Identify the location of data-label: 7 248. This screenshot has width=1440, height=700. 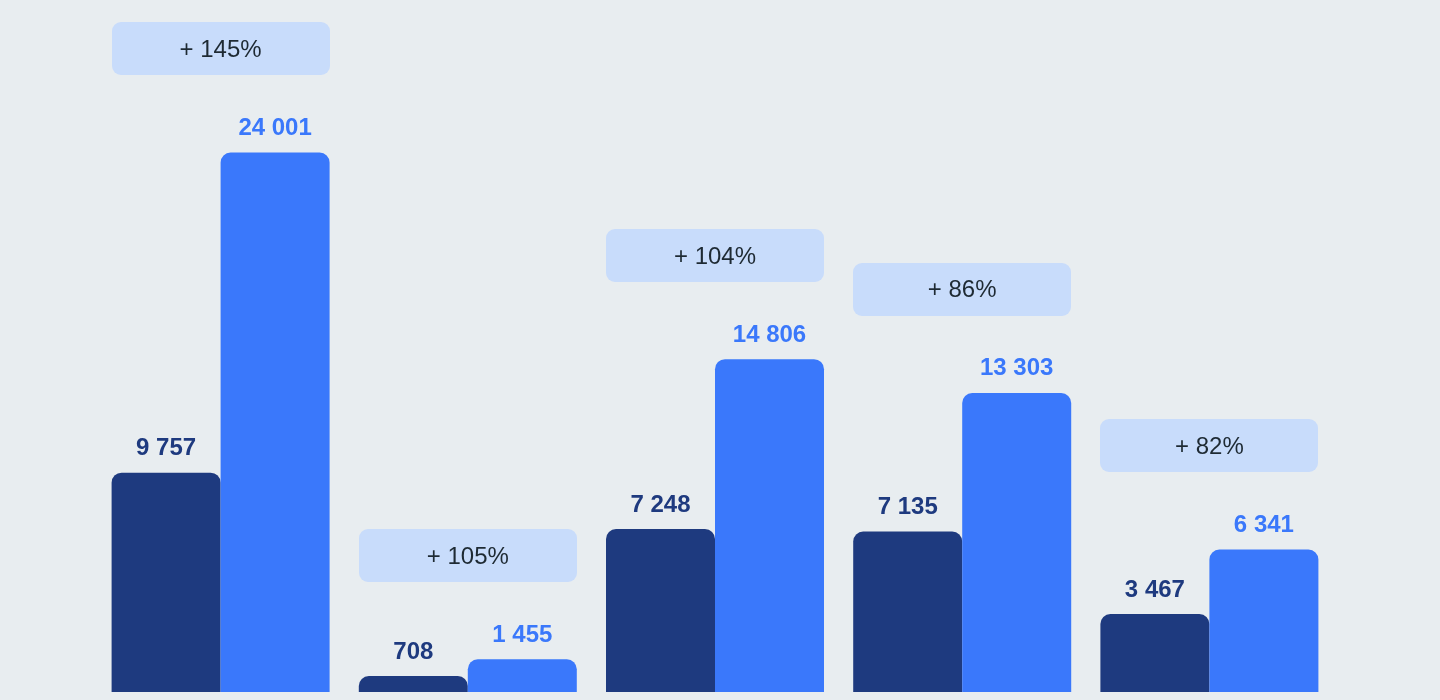
(660, 503).